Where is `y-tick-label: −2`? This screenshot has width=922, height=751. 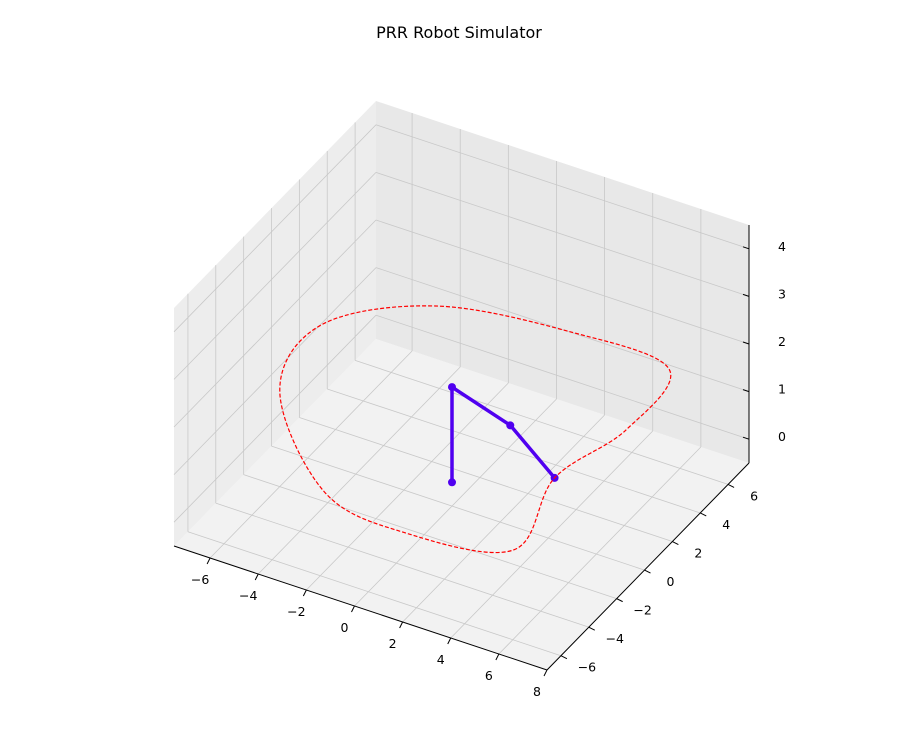
y-tick-label: −2 is located at coordinates (642, 610).